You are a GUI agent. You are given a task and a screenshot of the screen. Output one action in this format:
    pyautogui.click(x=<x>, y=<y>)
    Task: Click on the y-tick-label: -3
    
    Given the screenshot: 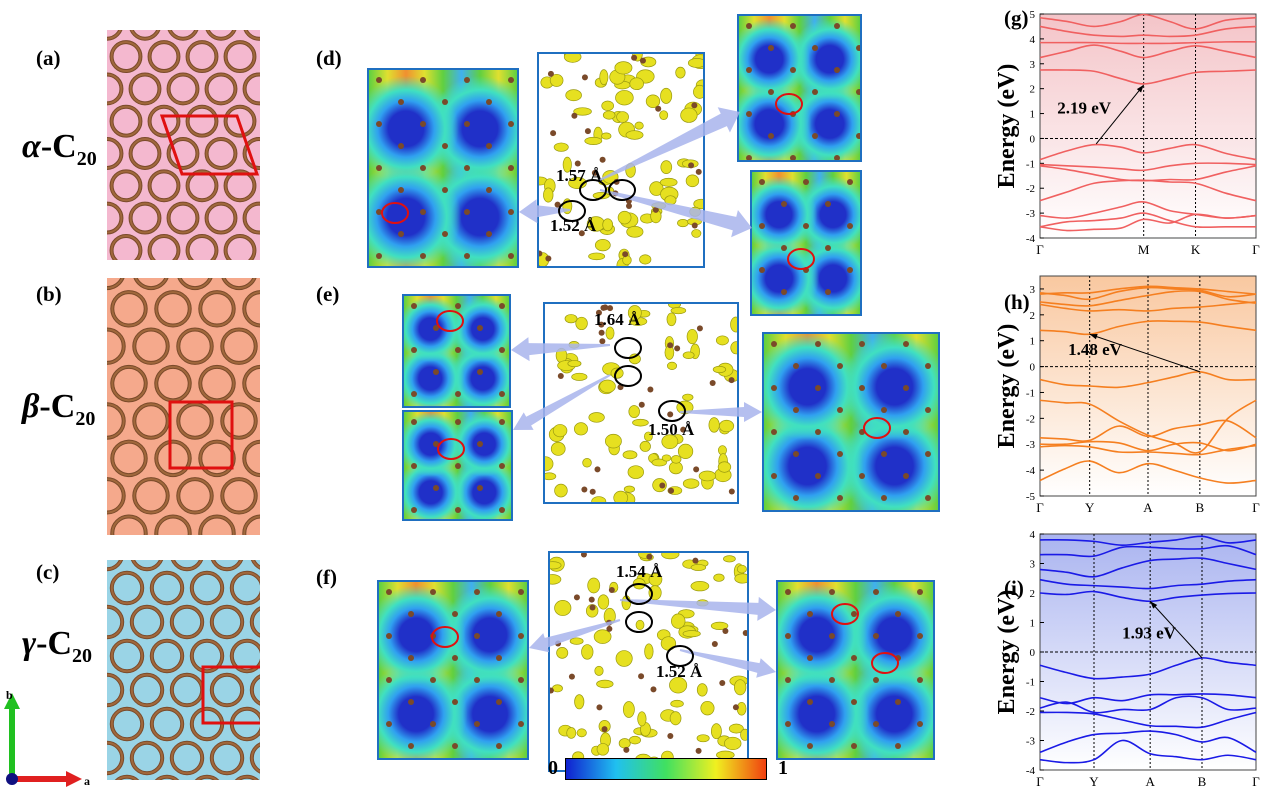 What is the action you would take?
    pyautogui.click(x=1031, y=445)
    